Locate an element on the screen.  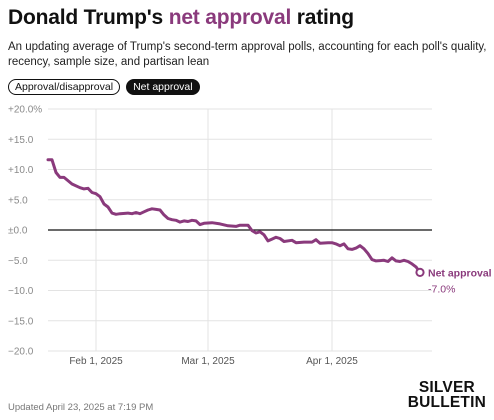
chart-title: Donald Trump's net approval rating is located at coordinates (181, 18).